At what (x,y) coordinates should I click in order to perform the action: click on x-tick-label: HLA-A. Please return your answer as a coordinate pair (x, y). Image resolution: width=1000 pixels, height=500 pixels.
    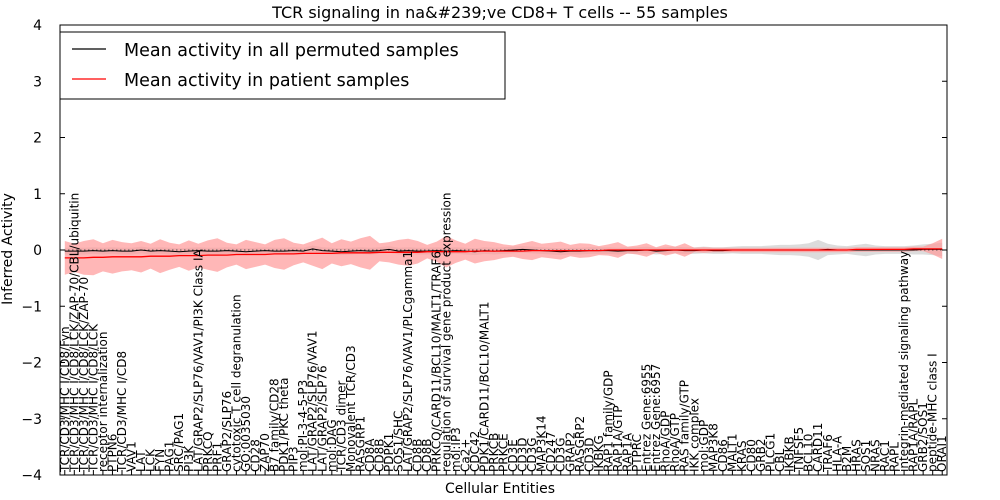
    Looking at the image, I should click on (837, 453).